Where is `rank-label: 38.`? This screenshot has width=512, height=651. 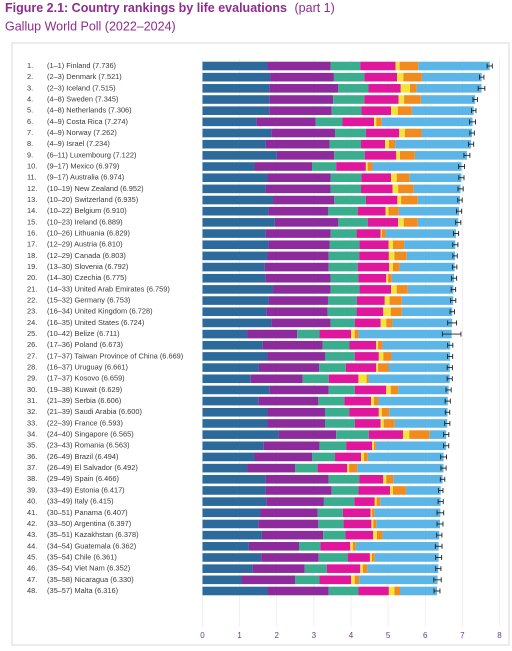
rank-label: 38. is located at coordinates (32, 478).